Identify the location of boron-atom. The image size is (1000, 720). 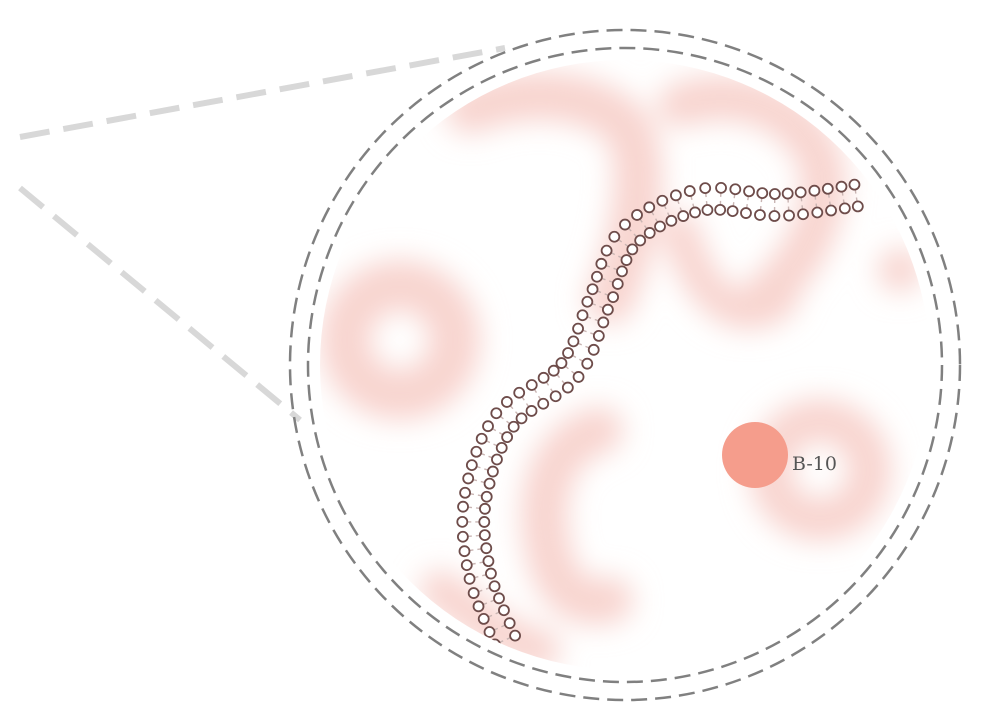
(755, 455).